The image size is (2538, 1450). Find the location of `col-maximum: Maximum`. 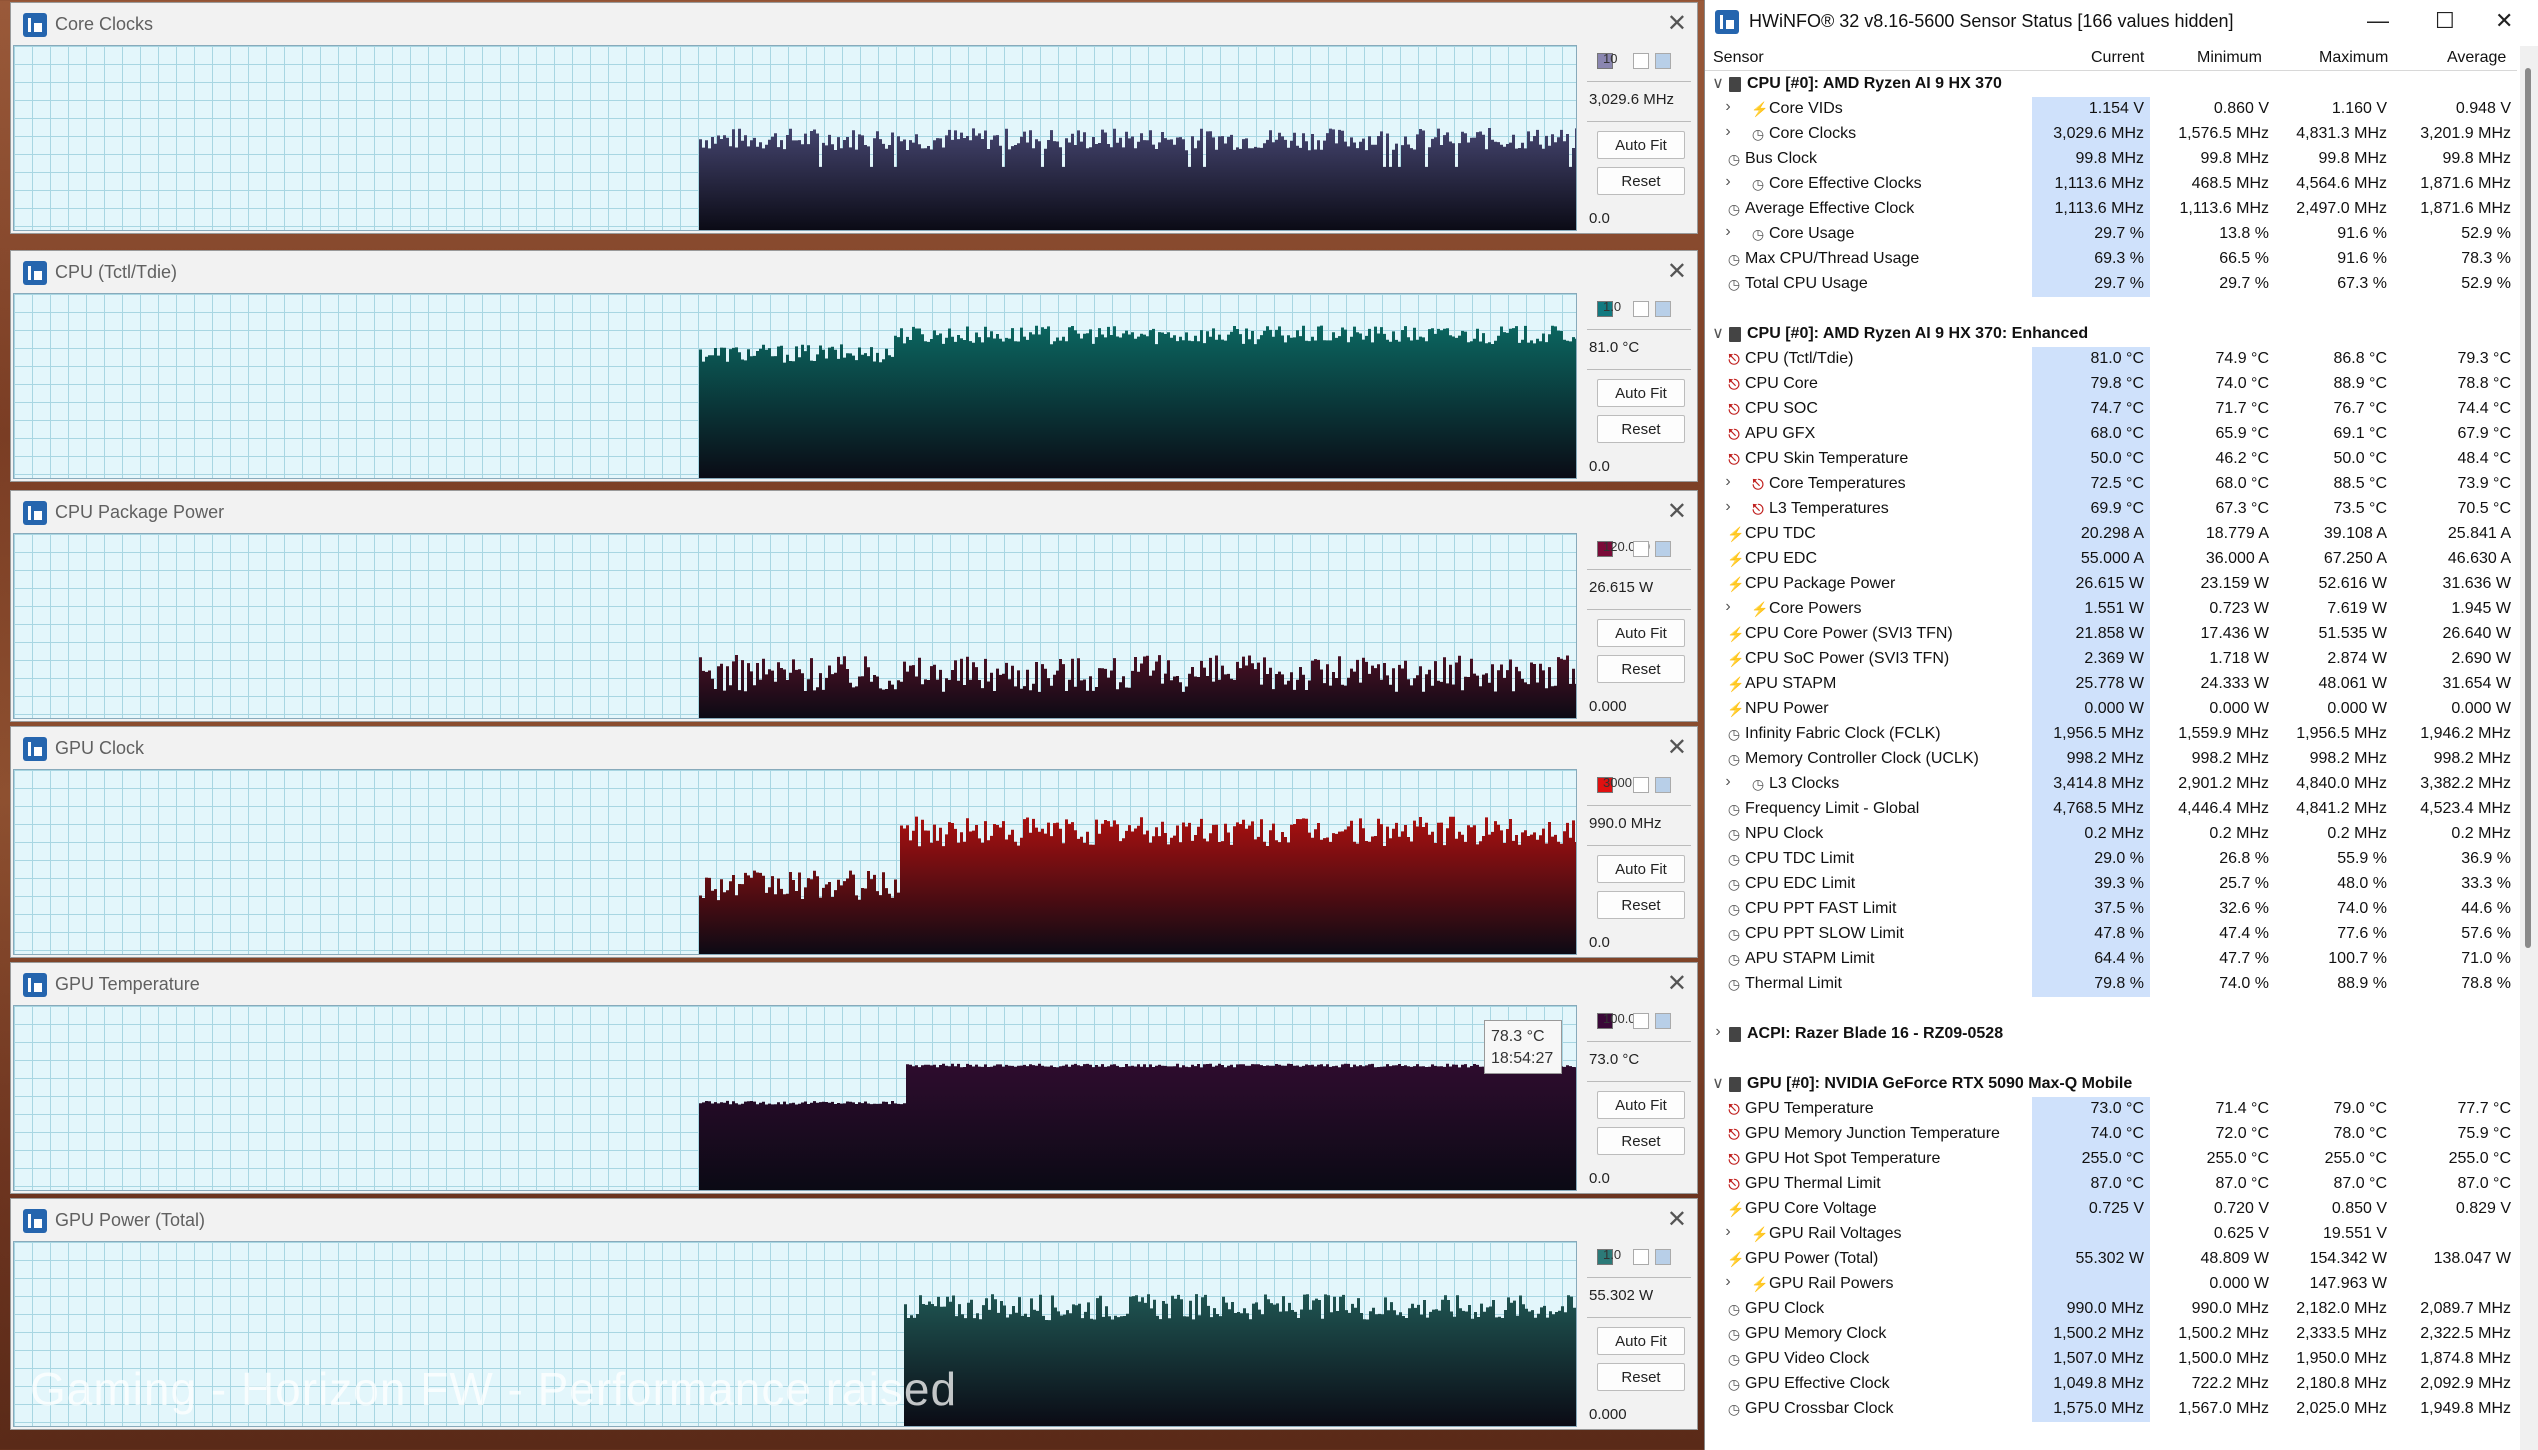

col-maximum: Maximum is located at coordinates (2354, 57).